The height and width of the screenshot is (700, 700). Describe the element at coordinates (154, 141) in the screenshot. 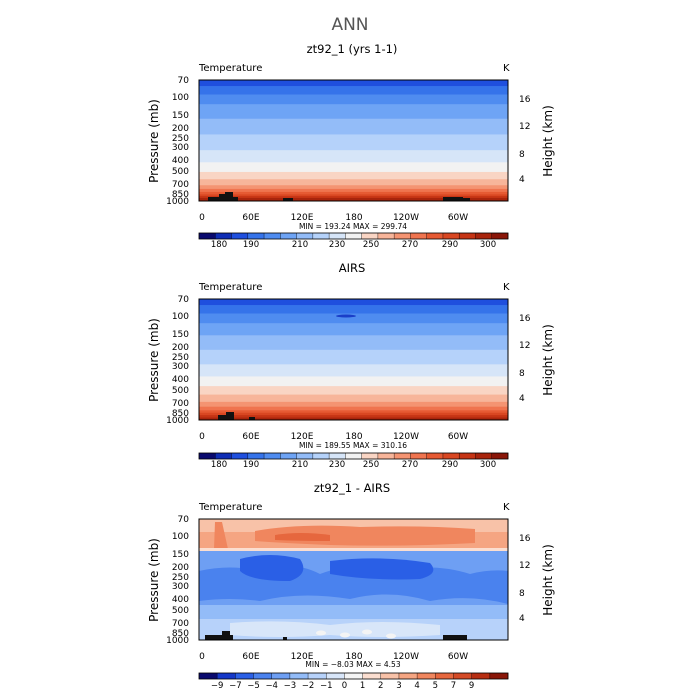

I see `panel-1-ylabel: Pressure (mb)` at that location.